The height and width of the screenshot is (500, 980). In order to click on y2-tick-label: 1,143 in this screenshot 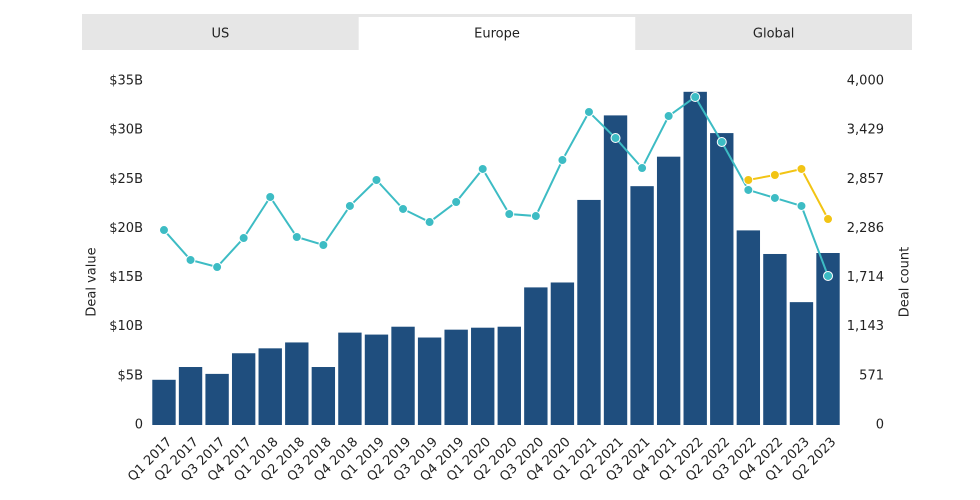, I will do `click(865, 326)`.